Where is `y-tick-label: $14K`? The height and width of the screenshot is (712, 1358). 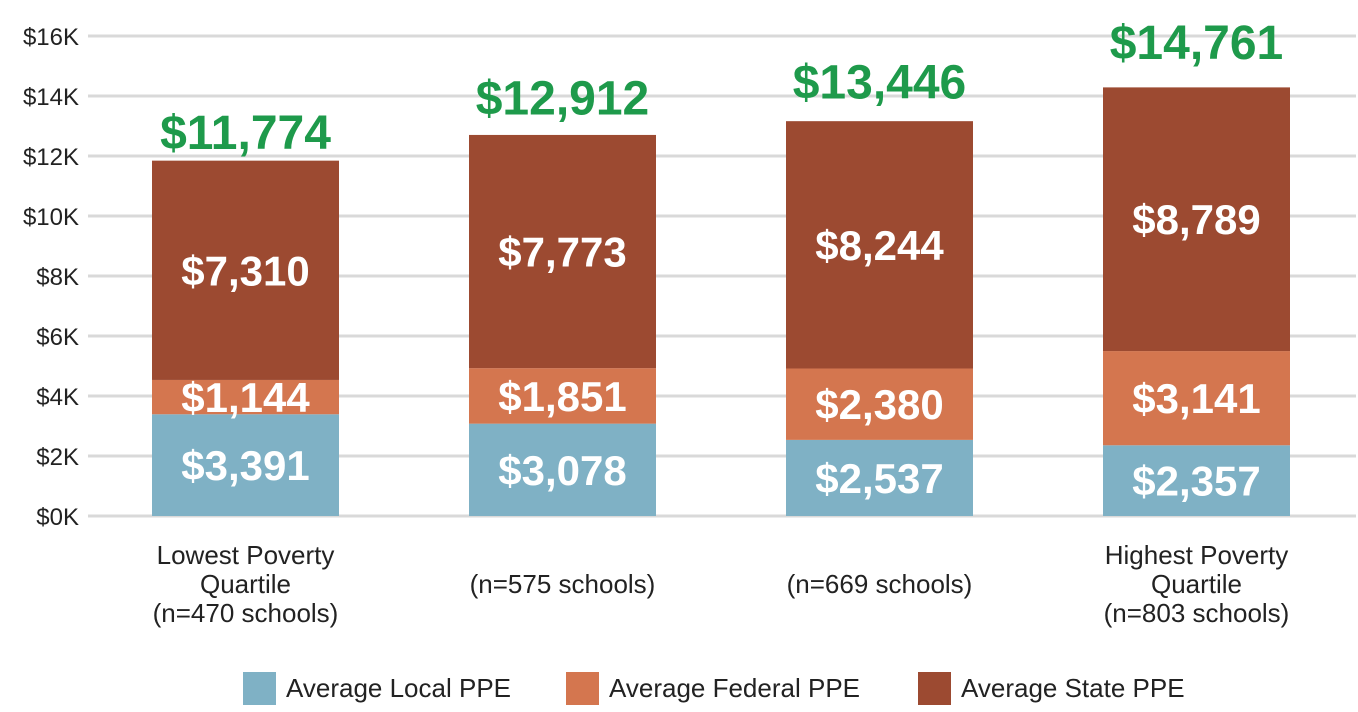 y-tick-label: $14K is located at coordinates (51, 97).